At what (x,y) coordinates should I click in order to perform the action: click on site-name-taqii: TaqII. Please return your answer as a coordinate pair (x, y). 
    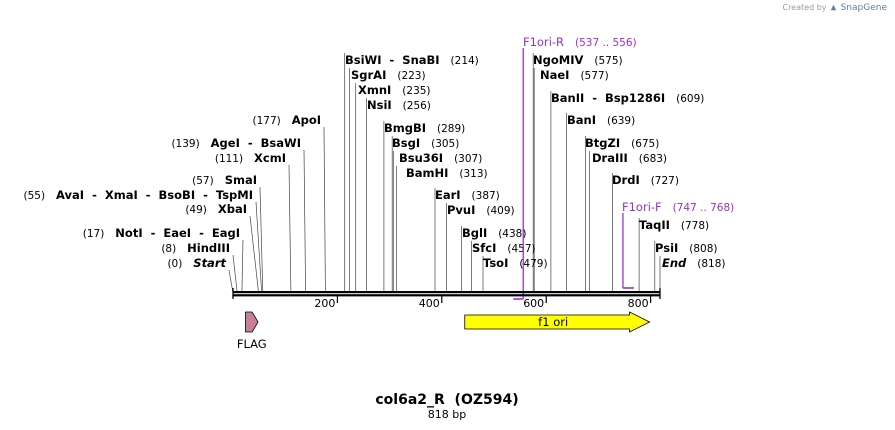
    Looking at the image, I should click on (654, 225).